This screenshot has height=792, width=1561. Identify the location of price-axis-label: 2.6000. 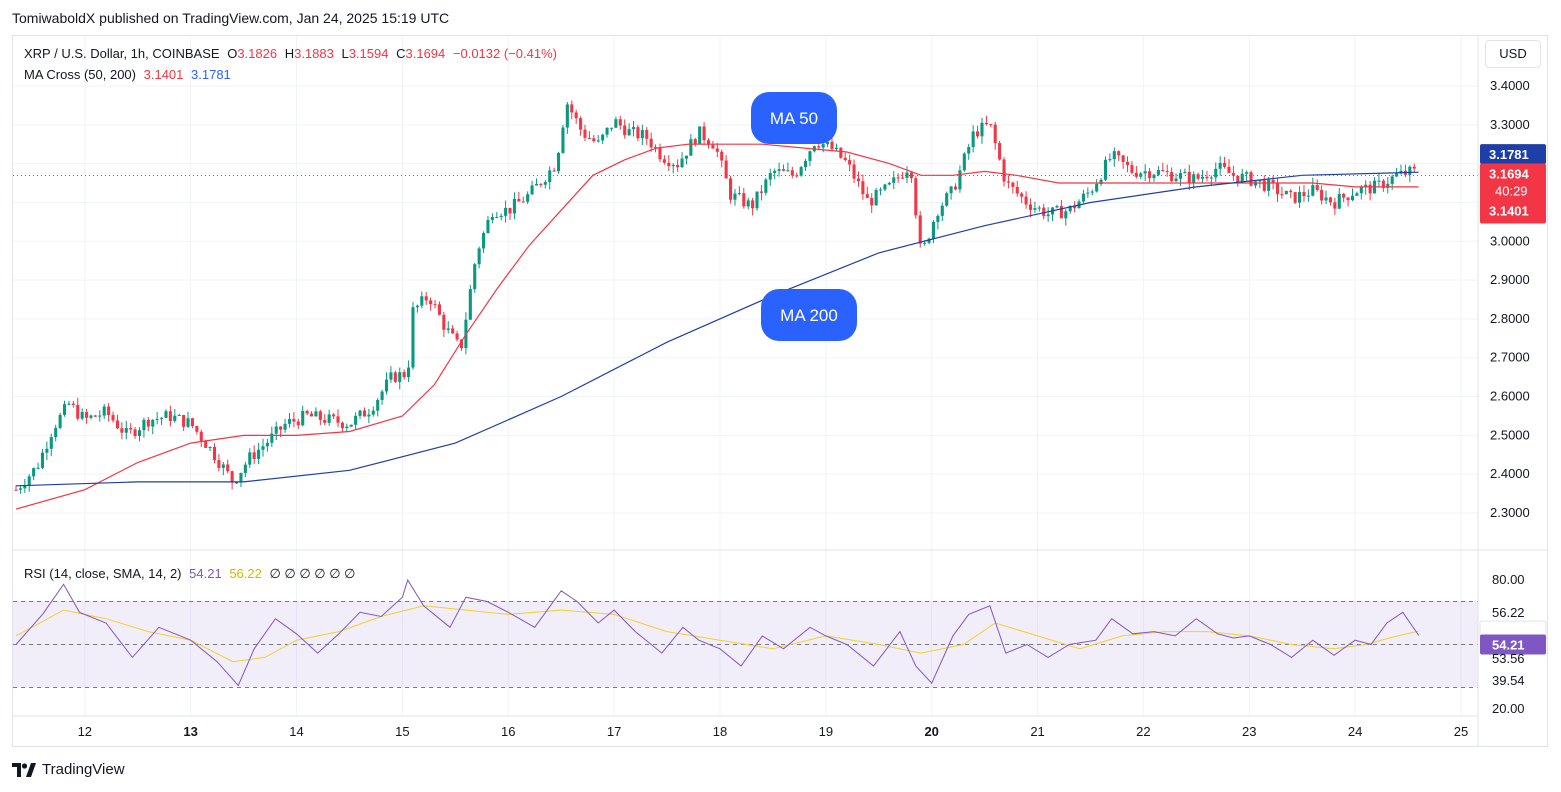
(1510, 396).